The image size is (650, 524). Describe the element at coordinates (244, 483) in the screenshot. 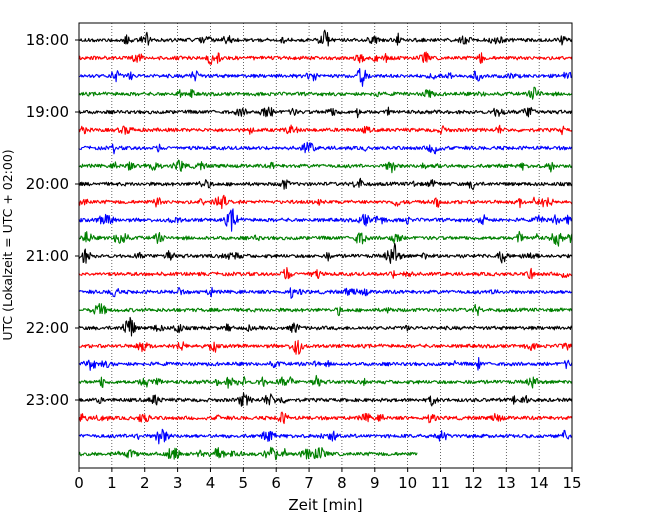

I see `x-tick-label-5: 5` at that location.